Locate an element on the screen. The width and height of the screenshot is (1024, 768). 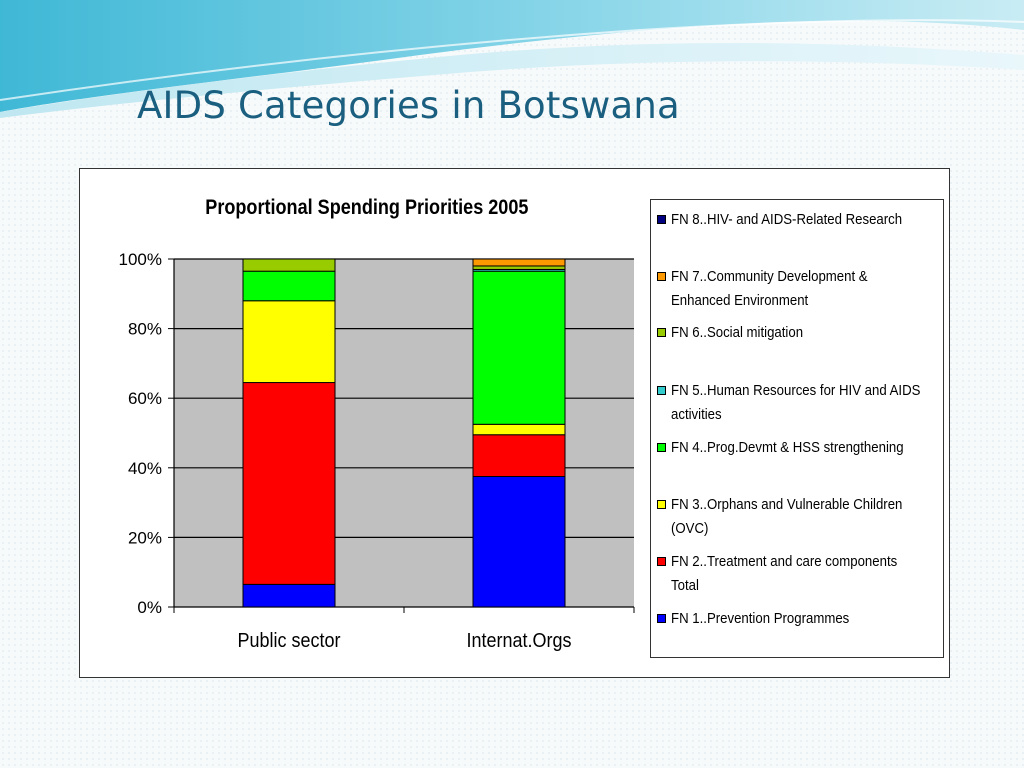
x-category-label: Internat.Orgs is located at coordinates (519, 641).